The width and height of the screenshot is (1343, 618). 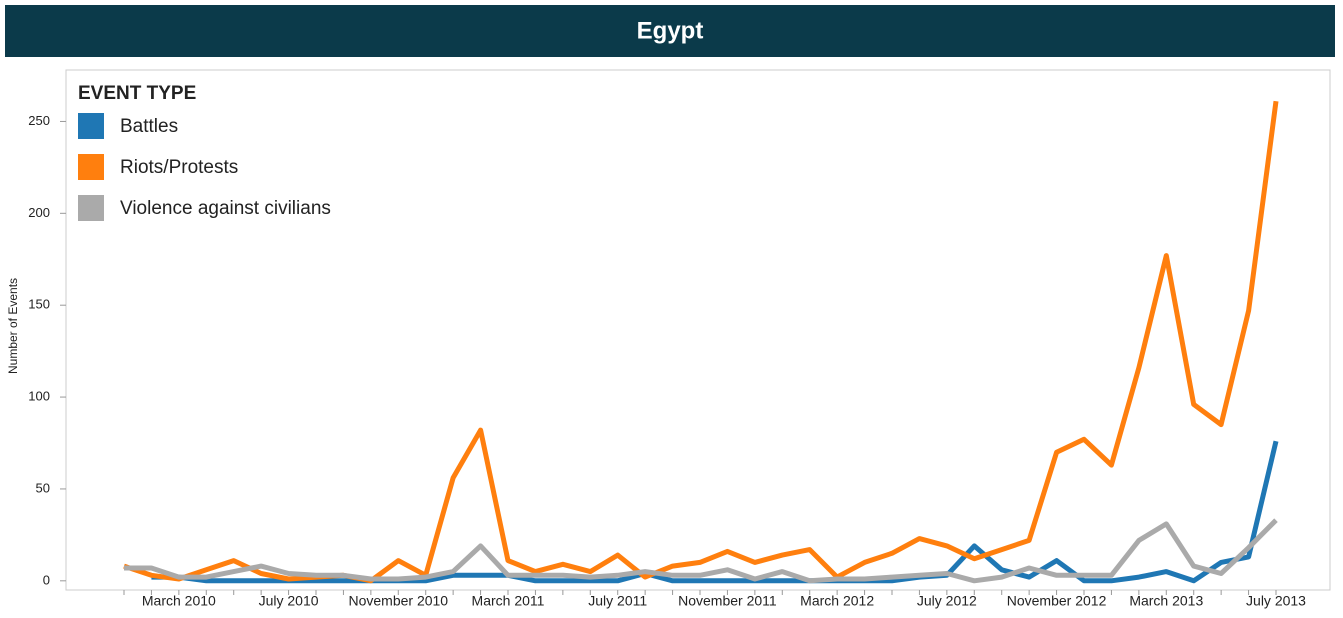 I want to click on y-tick-label: 200, so click(x=39, y=212).